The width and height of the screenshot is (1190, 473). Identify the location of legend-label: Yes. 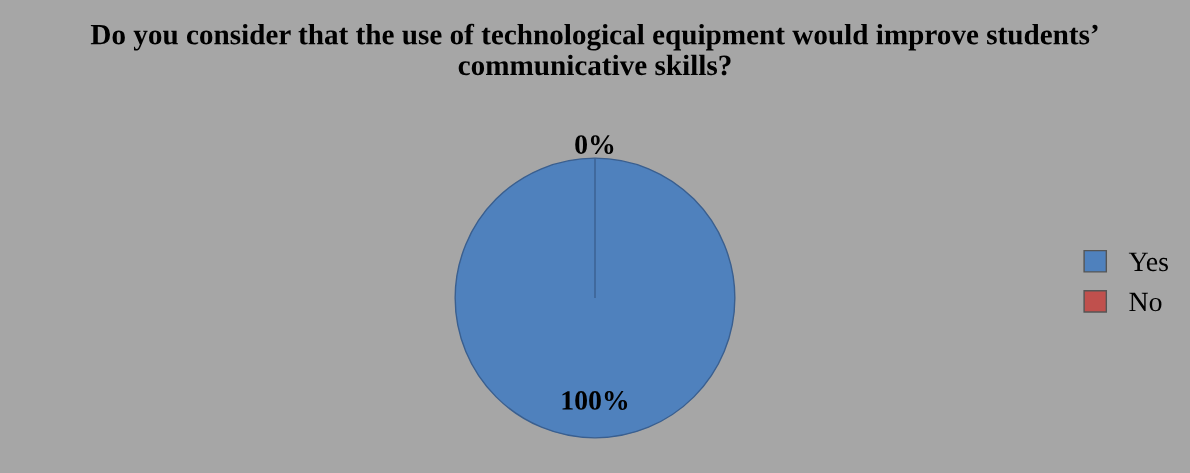
(1148, 262).